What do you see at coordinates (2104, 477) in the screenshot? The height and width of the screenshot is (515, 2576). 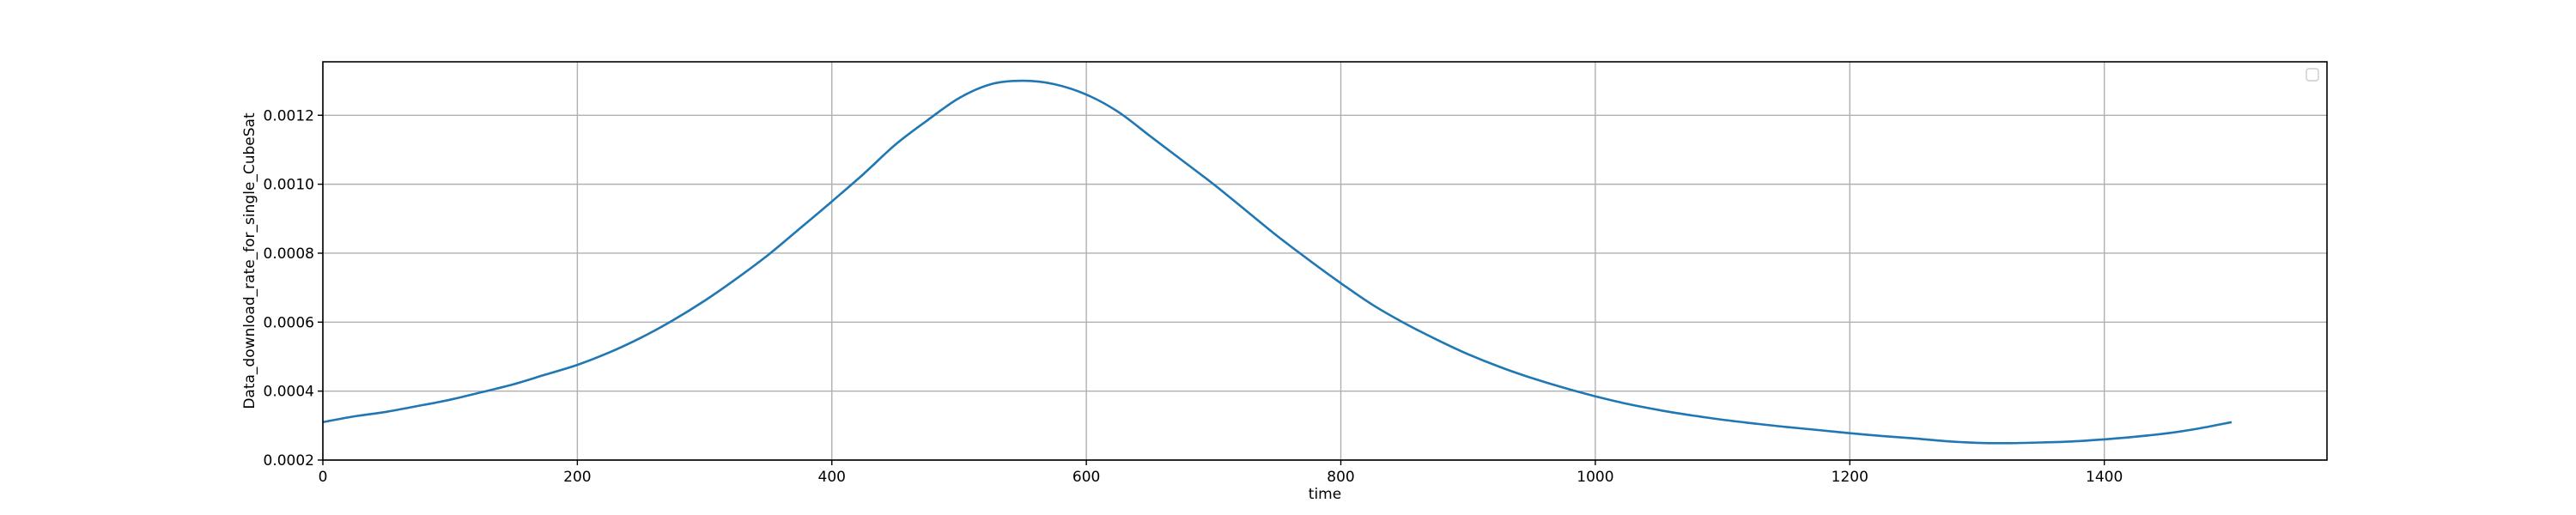 I see `x-tick-label: 1400` at bounding box center [2104, 477].